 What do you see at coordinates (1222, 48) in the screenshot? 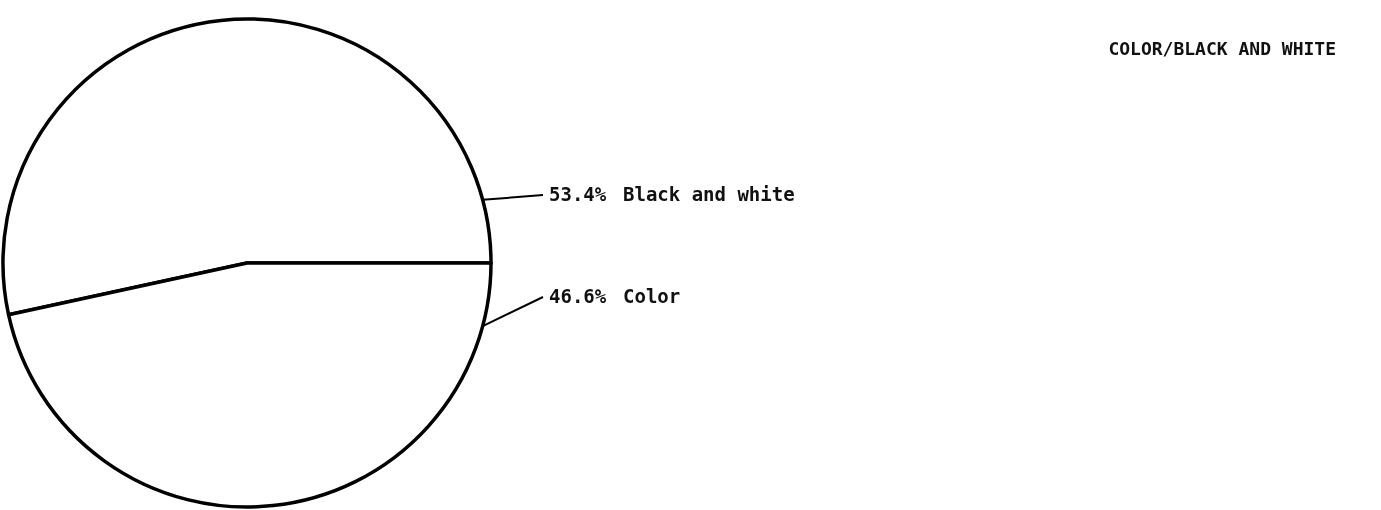
I see `text: COLOR/BLACK AND WHITE` at bounding box center [1222, 48].